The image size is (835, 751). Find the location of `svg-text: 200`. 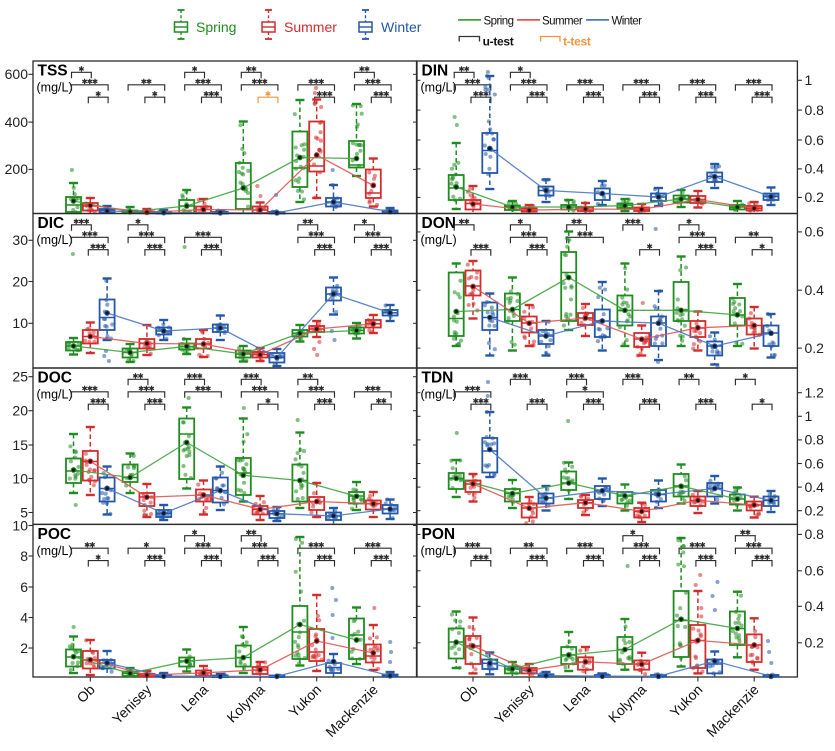

svg-text: 200 is located at coordinates (17, 169).